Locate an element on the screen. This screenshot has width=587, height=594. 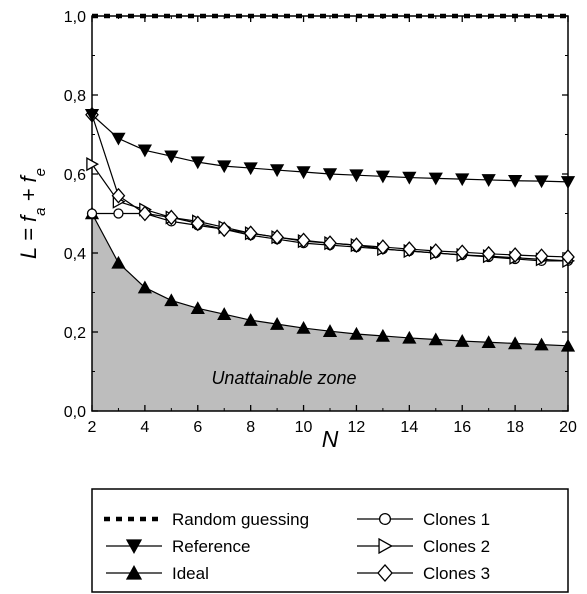
x-tick-label: 12 is located at coordinates (357, 427).